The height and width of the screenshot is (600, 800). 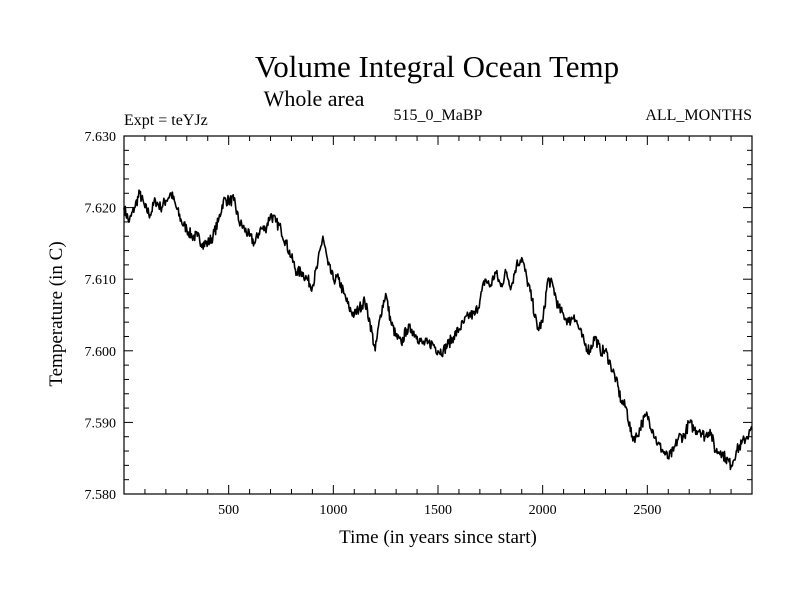 I want to click on months-label: ALL_MONTHS, so click(x=698, y=115).